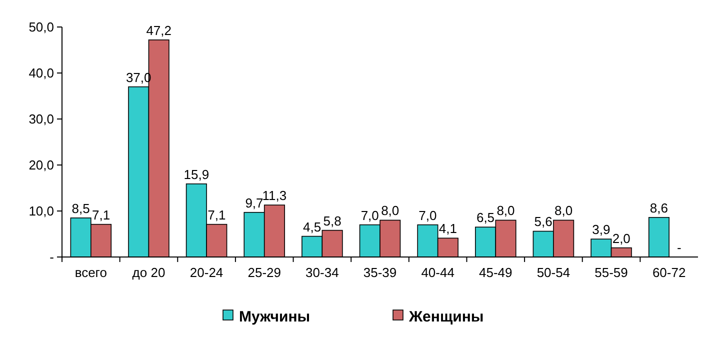  I want to click on y-tick-label: 40,0, so click(41, 73).